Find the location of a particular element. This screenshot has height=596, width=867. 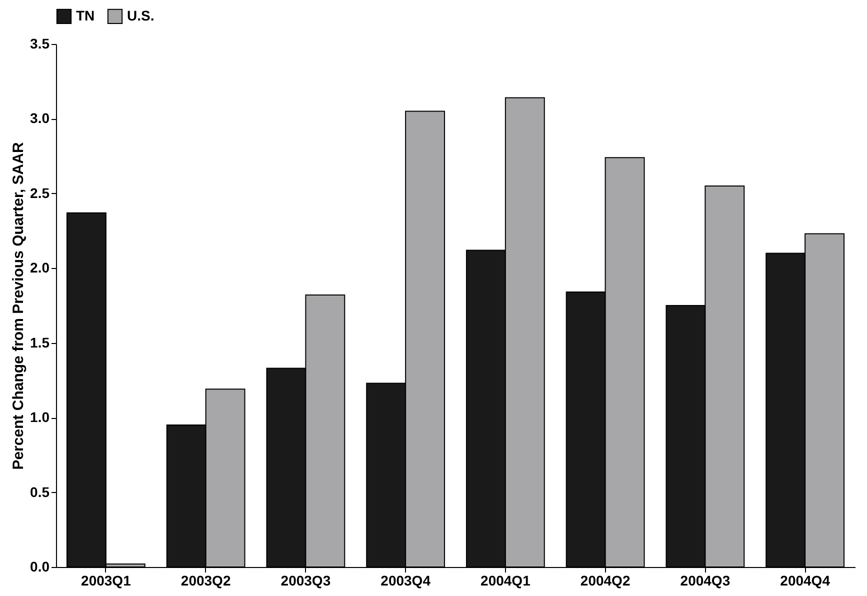

y-tick-label: 3.5 is located at coordinates (40, 44).